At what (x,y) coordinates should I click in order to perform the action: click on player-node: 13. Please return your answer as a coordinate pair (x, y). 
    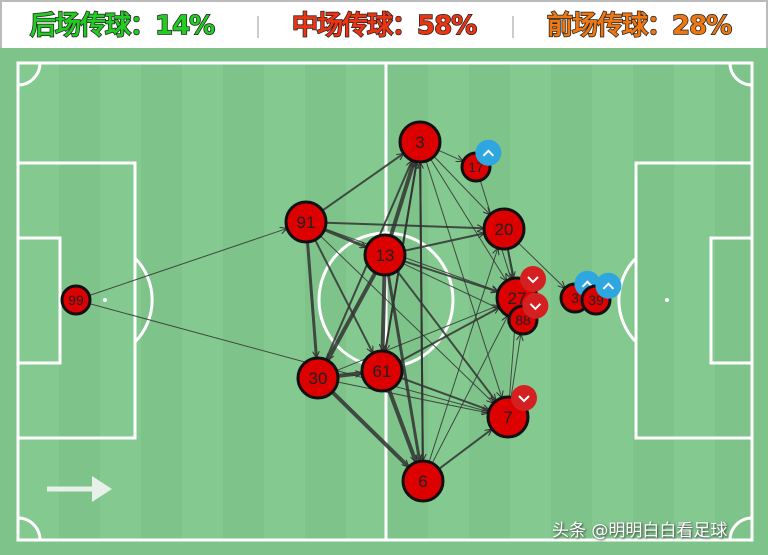
    Looking at the image, I should click on (385, 255).